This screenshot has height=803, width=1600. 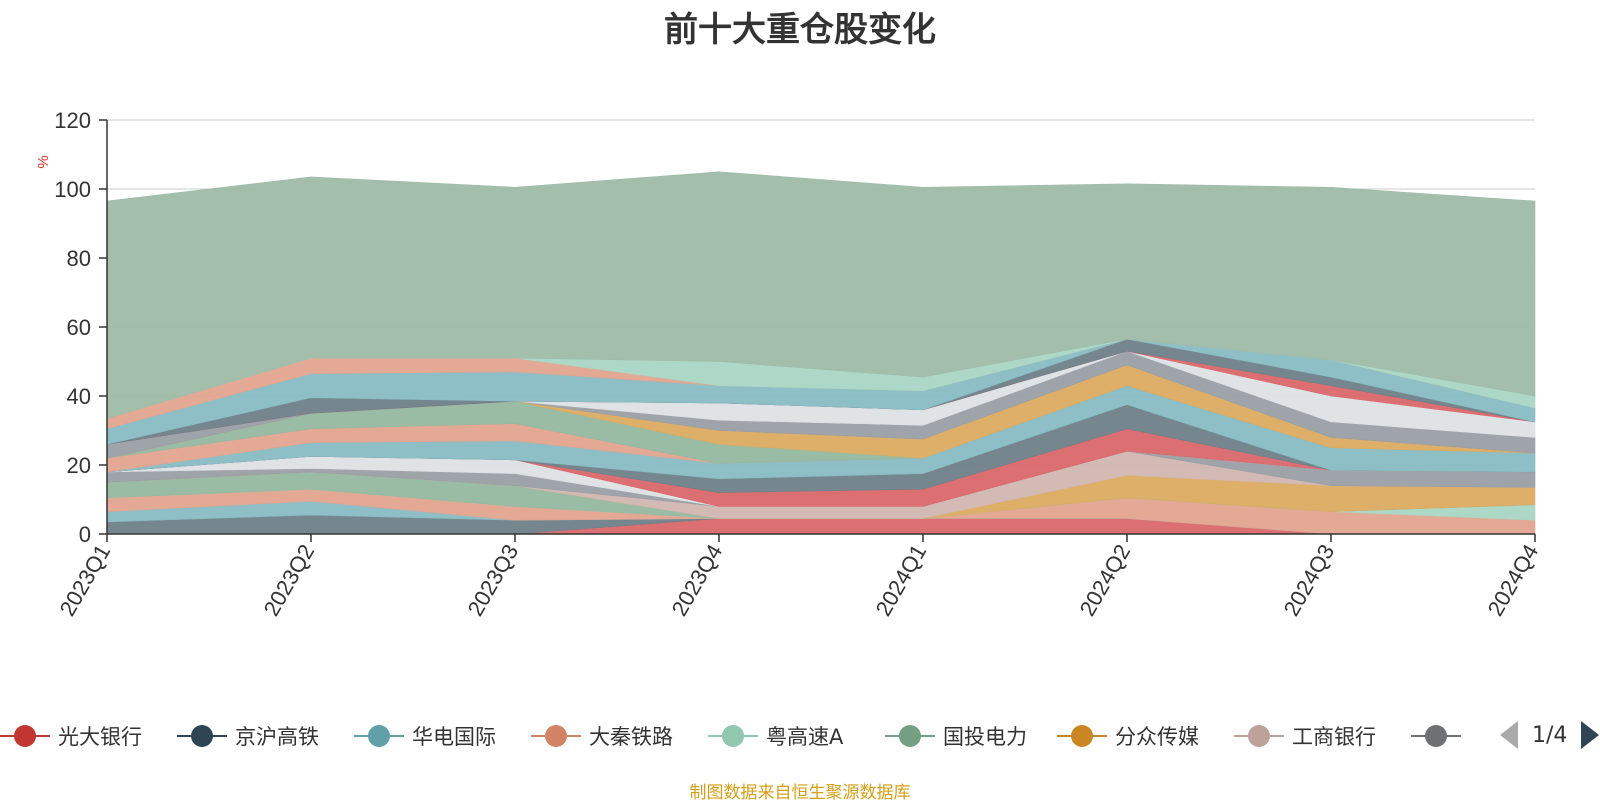 What do you see at coordinates (79, 465) in the screenshot?
I see `y-tick-label: 20` at bounding box center [79, 465].